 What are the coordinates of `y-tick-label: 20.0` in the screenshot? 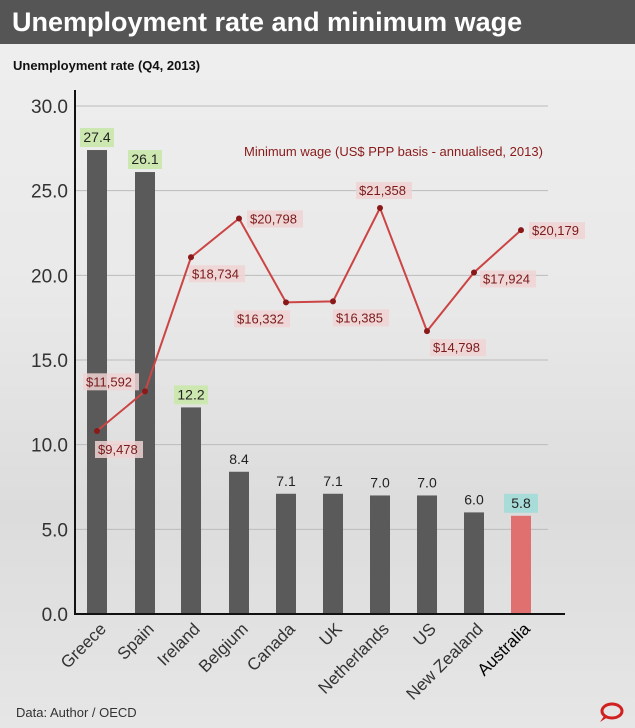 It's located at (49, 276).